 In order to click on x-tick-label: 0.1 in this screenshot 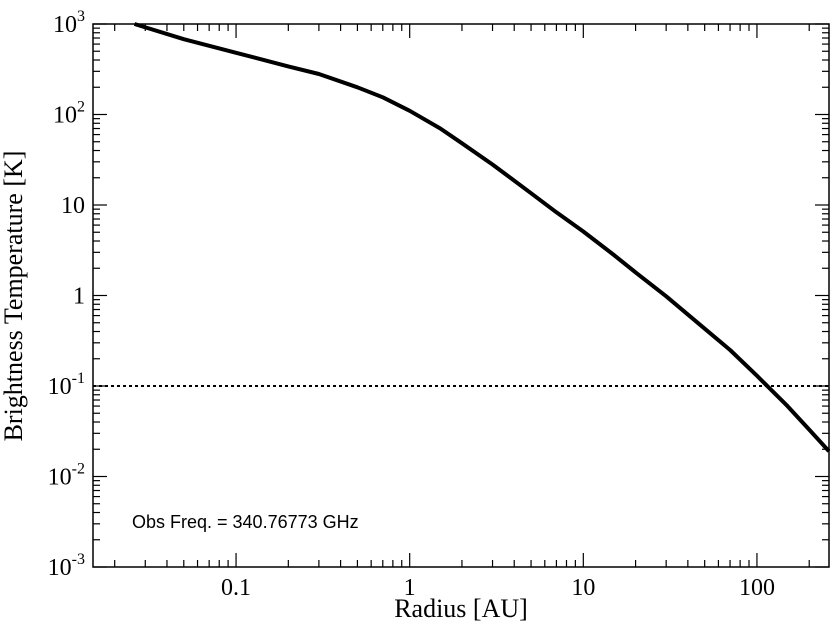, I will do `click(236, 588)`.